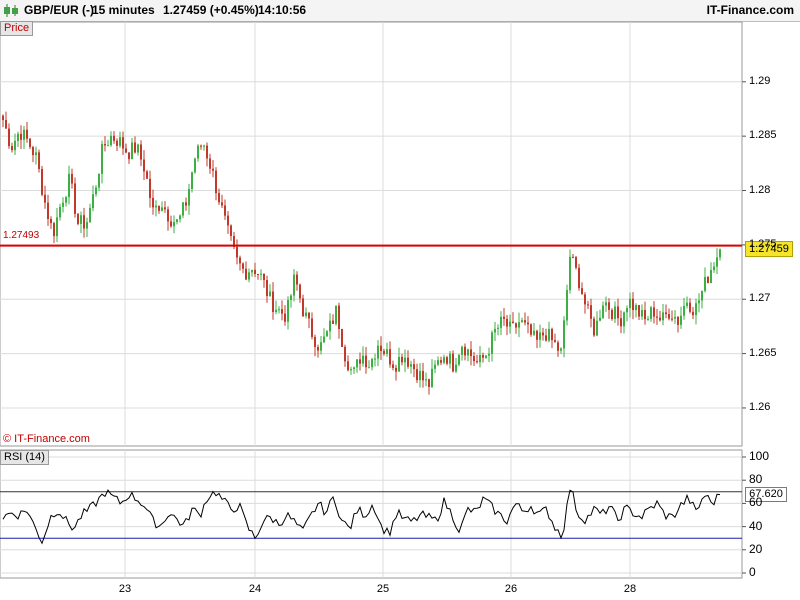 The width and height of the screenshot is (800, 600). I want to click on quote-change: 1.27459 (+0.45%), so click(211, 10).